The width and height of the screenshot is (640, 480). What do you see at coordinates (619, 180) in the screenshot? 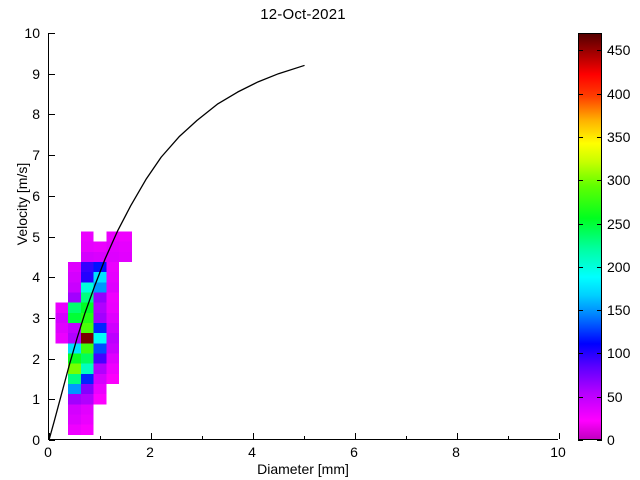
I see `colorbar-ticklabel: 300` at bounding box center [619, 180].